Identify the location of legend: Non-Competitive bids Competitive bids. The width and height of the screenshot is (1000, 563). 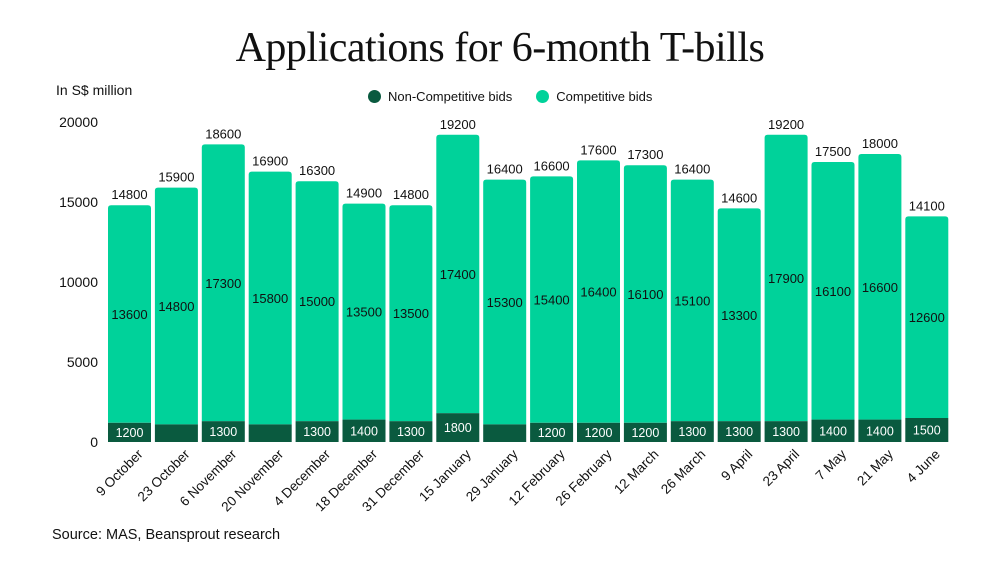
(510, 96).